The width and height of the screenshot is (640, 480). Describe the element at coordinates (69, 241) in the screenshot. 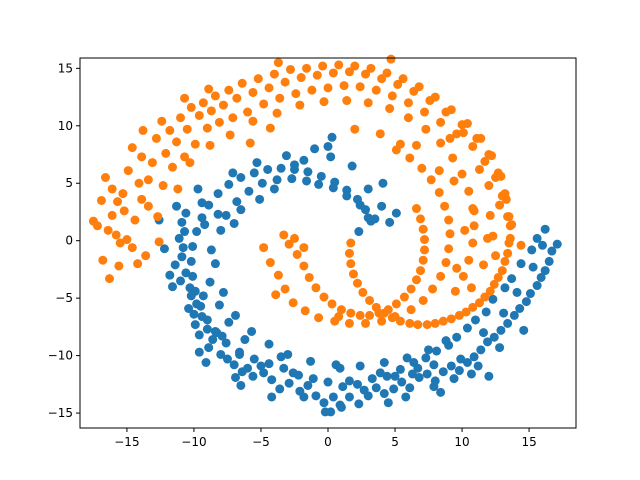

I see `y-tick-label: 0` at that location.